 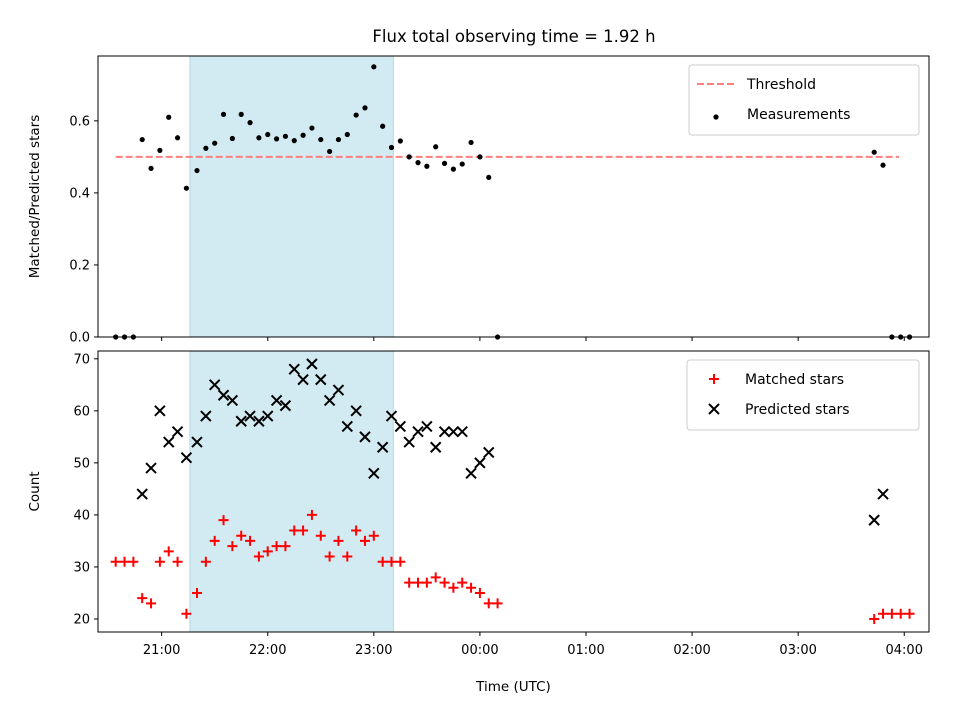 What do you see at coordinates (513, 36) in the screenshot?
I see `chart-title: Flux total observing time = 1.92 h` at bounding box center [513, 36].